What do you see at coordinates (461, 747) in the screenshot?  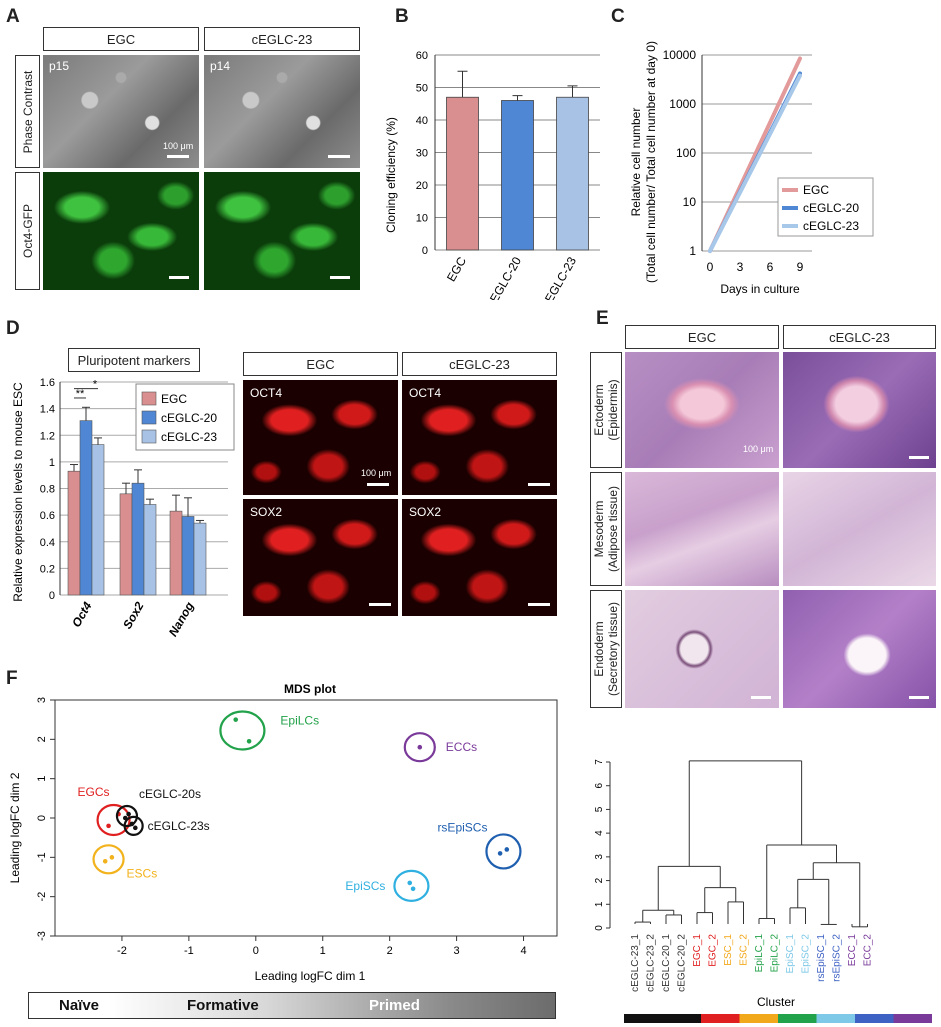 I see `group-label: ECCs` at bounding box center [461, 747].